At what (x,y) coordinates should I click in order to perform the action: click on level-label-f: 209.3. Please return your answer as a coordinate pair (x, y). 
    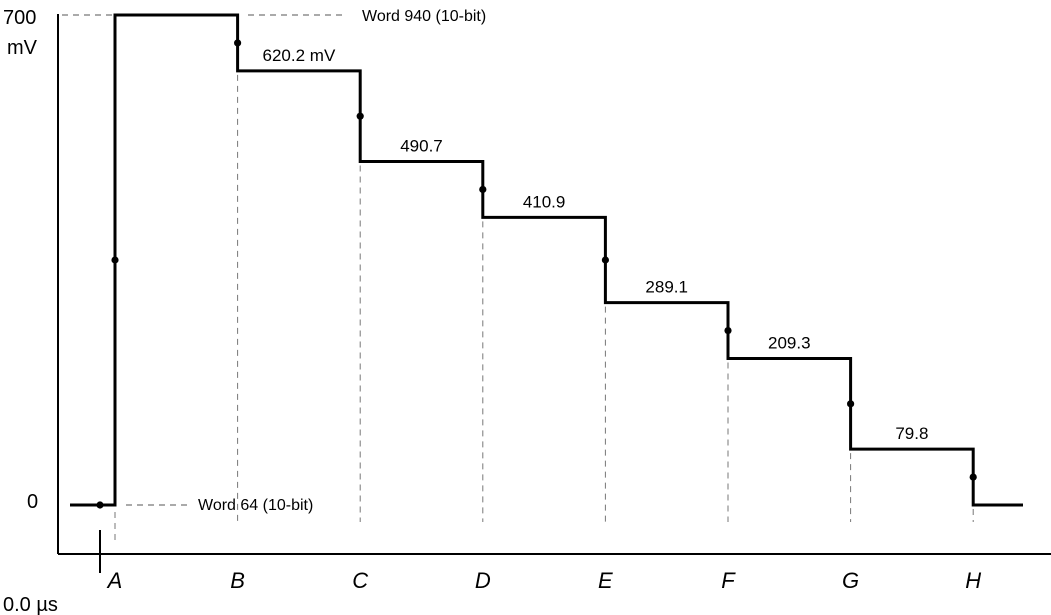
    Looking at the image, I should click on (789, 342).